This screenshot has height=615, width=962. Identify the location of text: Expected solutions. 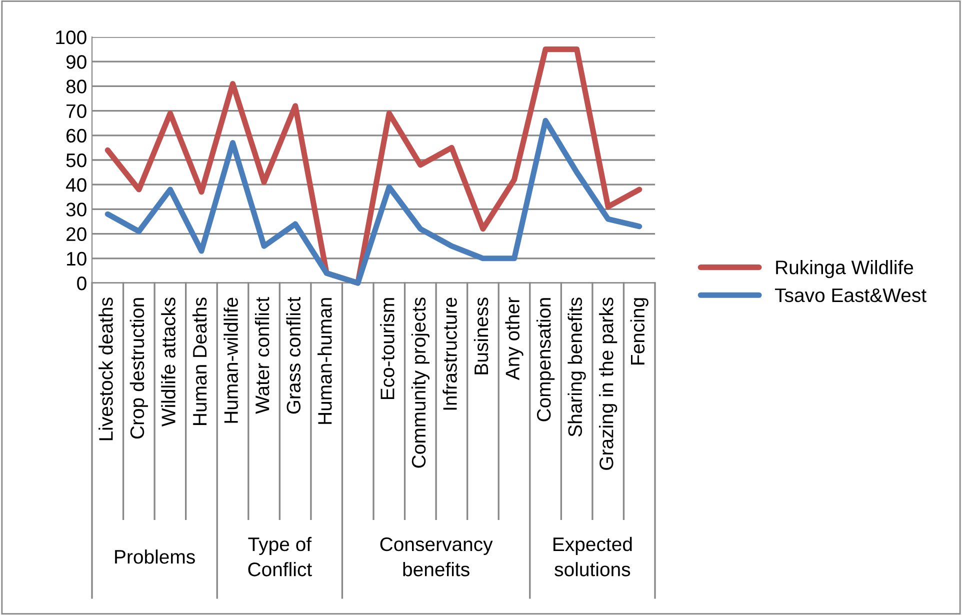
(593, 556).